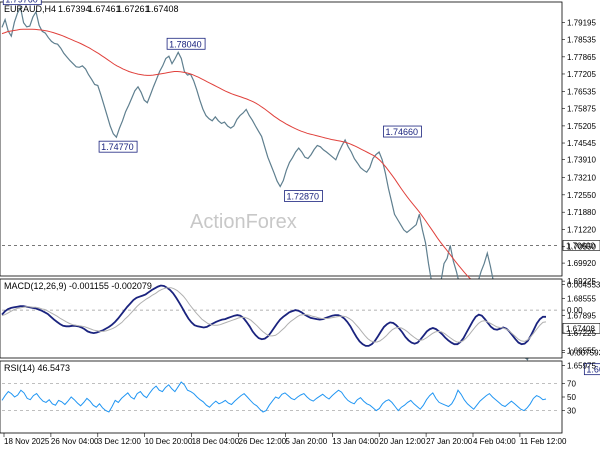 The height and width of the screenshot is (450, 600). What do you see at coordinates (581, 281) in the screenshot?
I see `y-tick-label: 1.69225` at bounding box center [581, 281].